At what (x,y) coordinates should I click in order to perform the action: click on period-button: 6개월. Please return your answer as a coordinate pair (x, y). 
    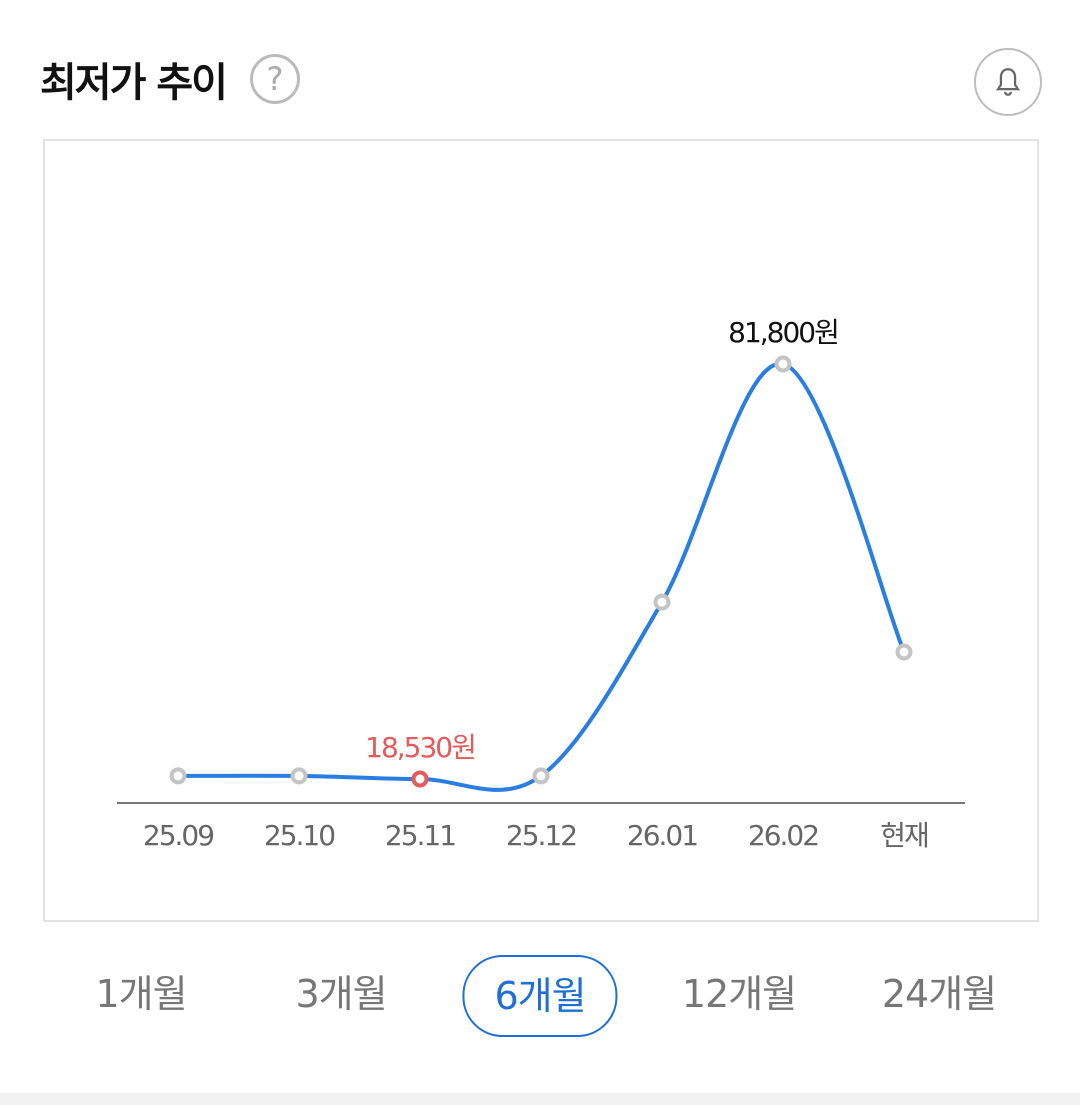
    Looking at the image, I should click on (540, 996).